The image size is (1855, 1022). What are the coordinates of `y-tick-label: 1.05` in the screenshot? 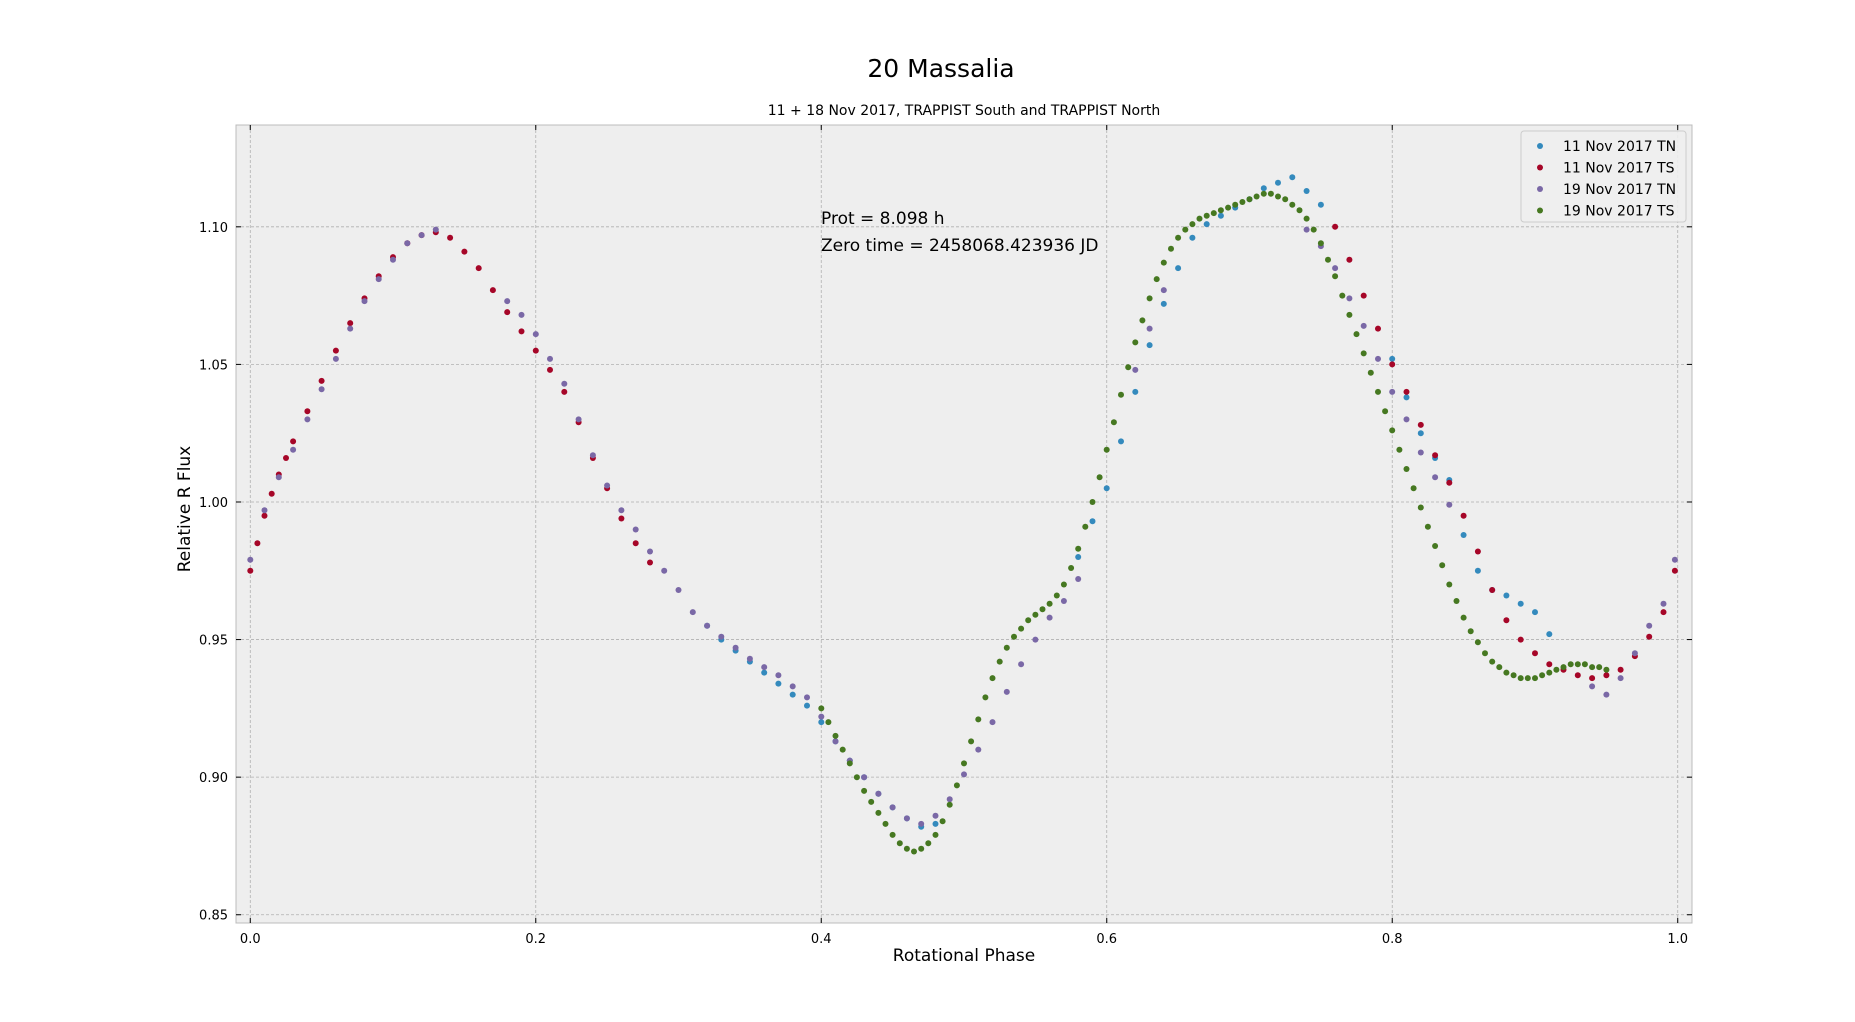 It's located at (213, 365).